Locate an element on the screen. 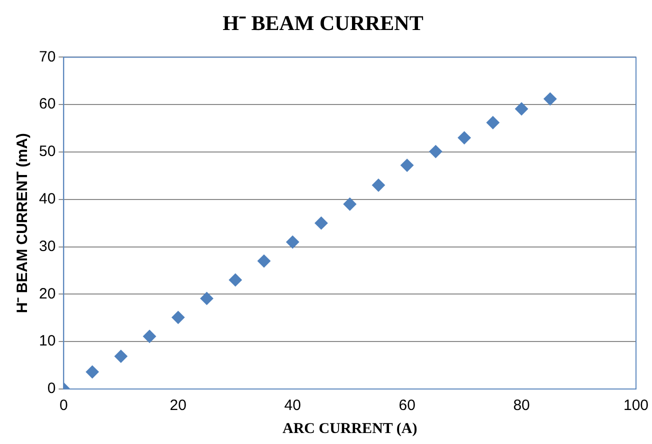 The image size is (652, 444). x-tick-label: 80 is located at coordinates (521, 405).